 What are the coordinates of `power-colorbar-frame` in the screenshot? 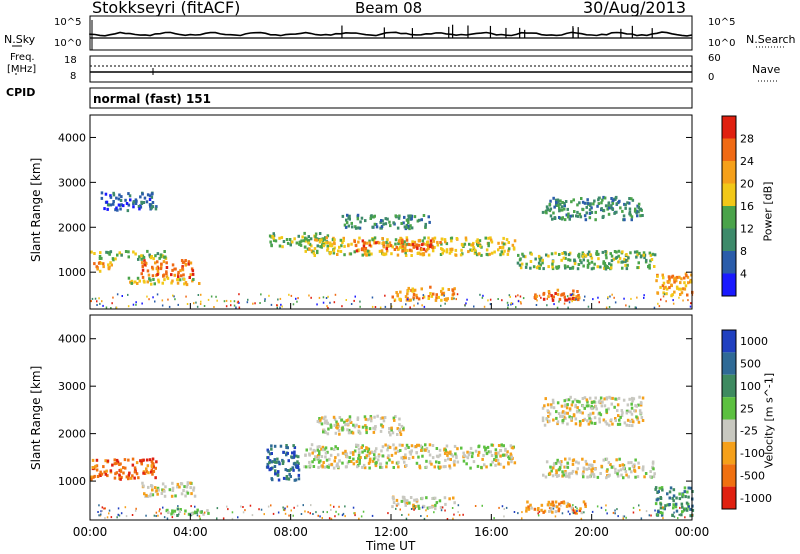 It's located at (729, 206).